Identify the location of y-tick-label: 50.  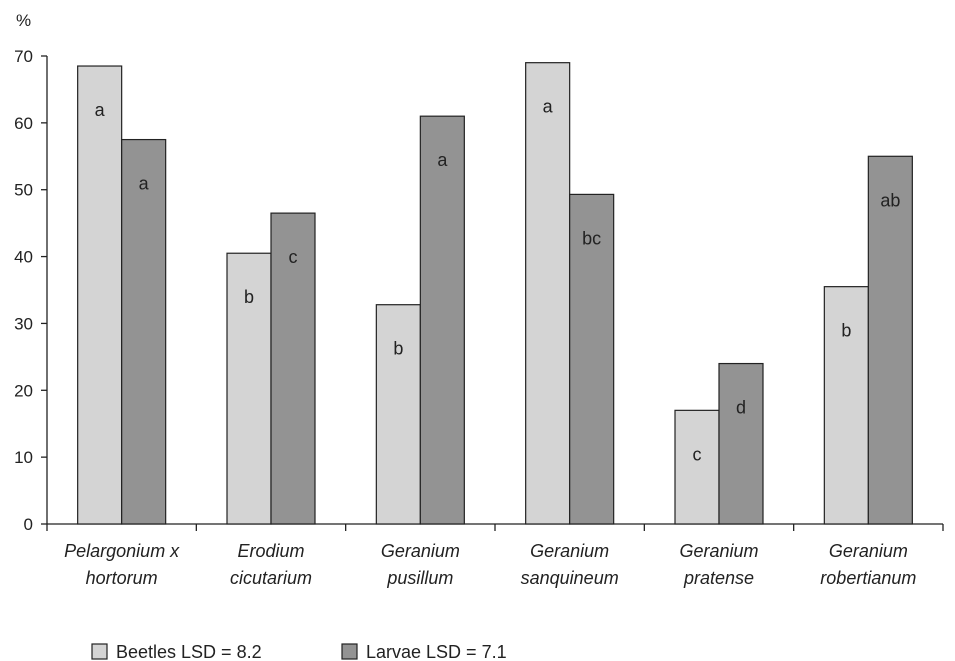
(23, 190).